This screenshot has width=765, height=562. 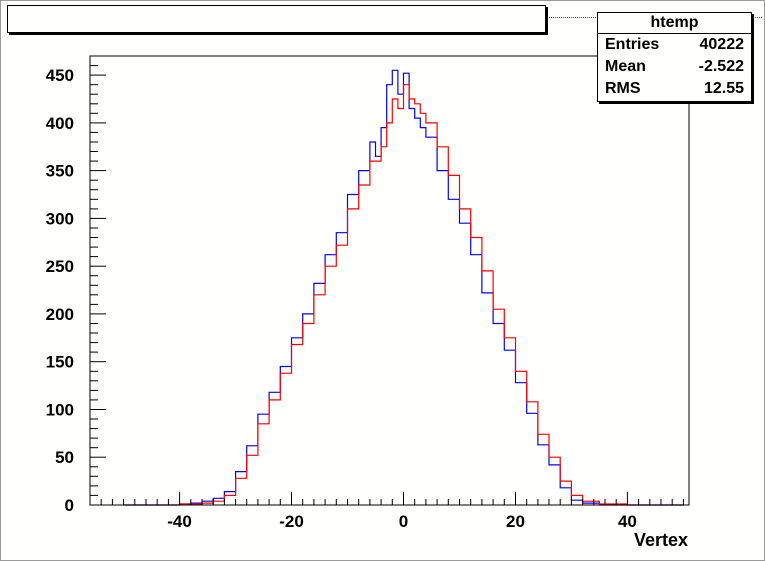 I want to click on y-tick-label: 350, so click(x=60, y=171).